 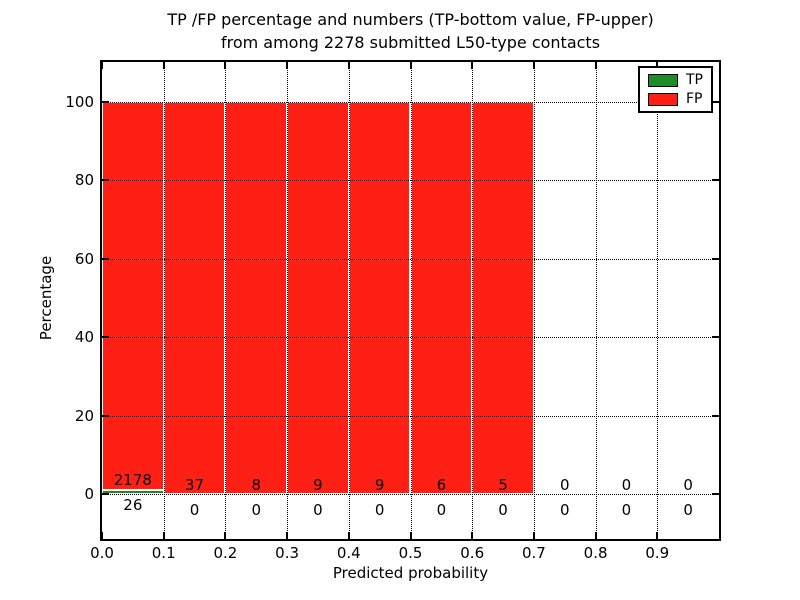 What do you see at coordinates (663, 80) in the screenshot?
I see `tp-color-swatch` at bounding box center [663, 80].